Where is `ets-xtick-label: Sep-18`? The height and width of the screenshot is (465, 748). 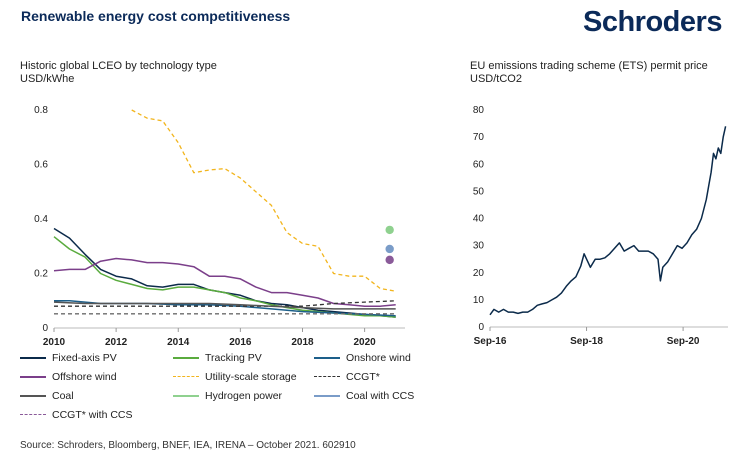 ets-xtick-label: Sep-18 is located at coordinates (586, 341).